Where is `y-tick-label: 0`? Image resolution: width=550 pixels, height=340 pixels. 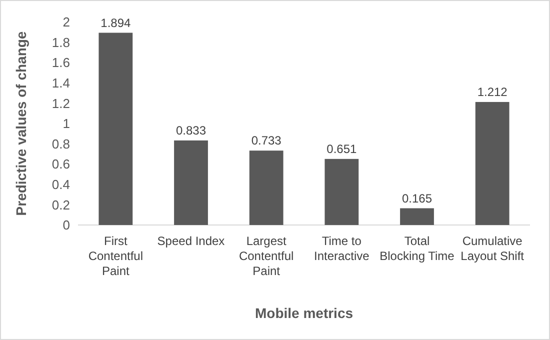
y-tick-label: 0 is located at coordinates (66, 225).